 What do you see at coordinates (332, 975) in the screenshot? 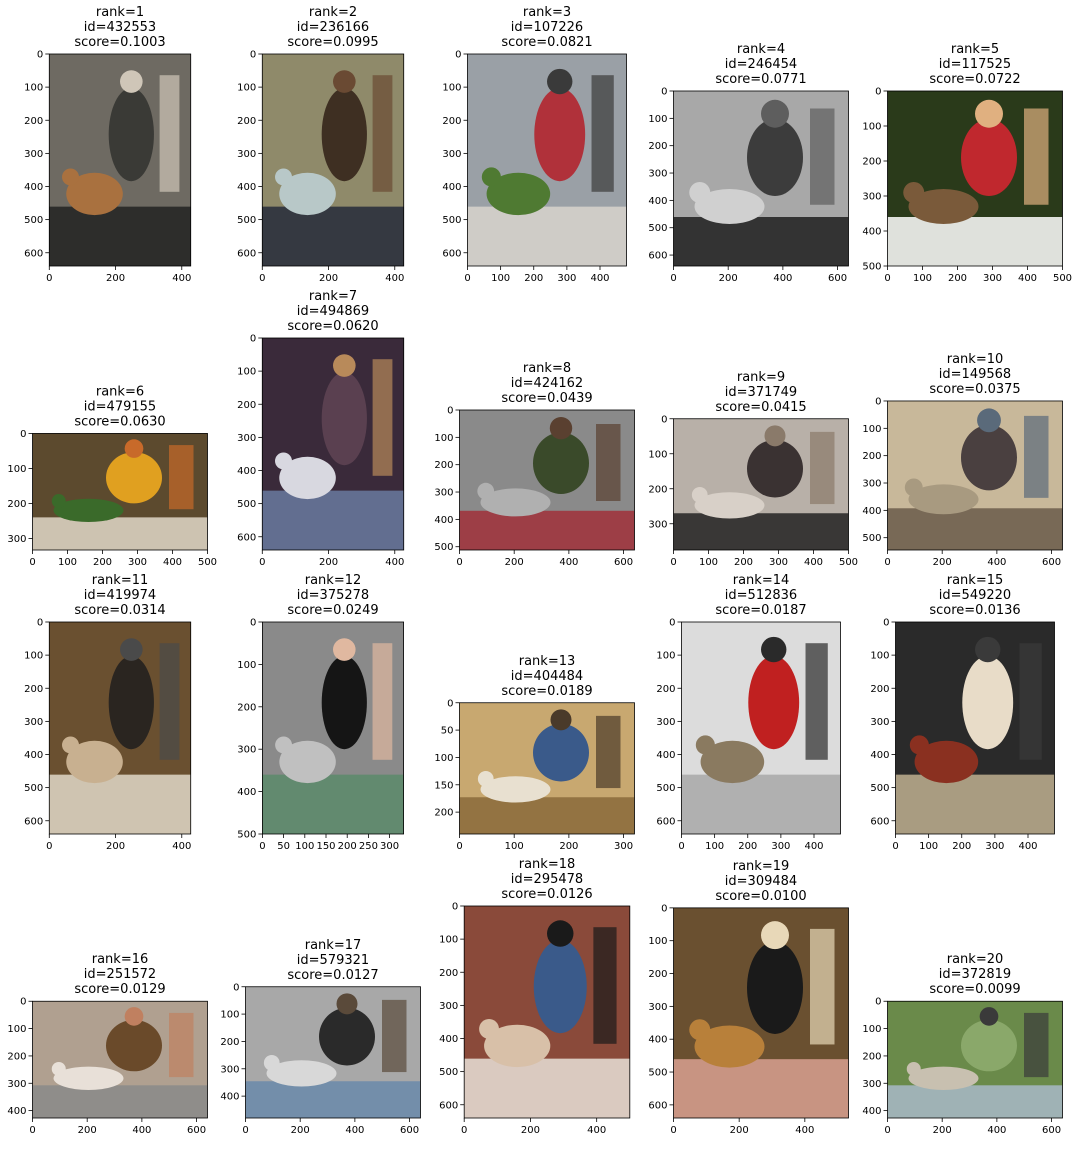
I see `subplot-title-score: score=0.0127` at bounding box center [332, 975].